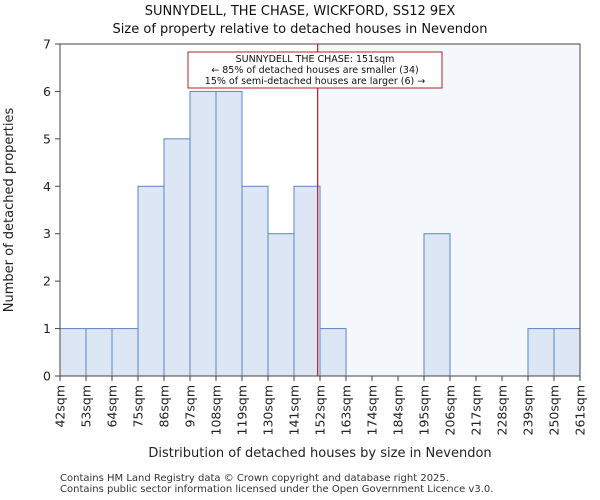  What do you see at coordinates (47, 138) in the screenshot?
I see `y-tick-label: 5` at bounding box center [47, 138].